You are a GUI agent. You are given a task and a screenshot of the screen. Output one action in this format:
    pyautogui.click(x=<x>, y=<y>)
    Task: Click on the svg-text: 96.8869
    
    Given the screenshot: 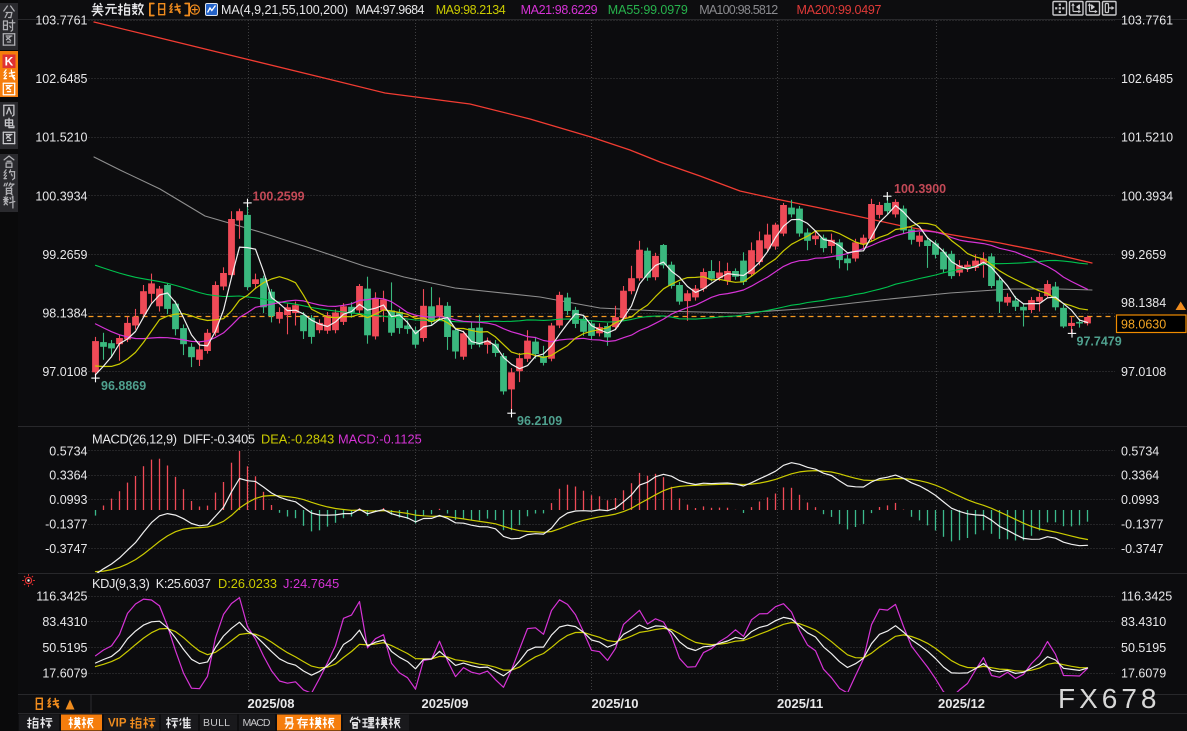 What is the action you would take?
    pyautogui.click(x=123, y=386)
    